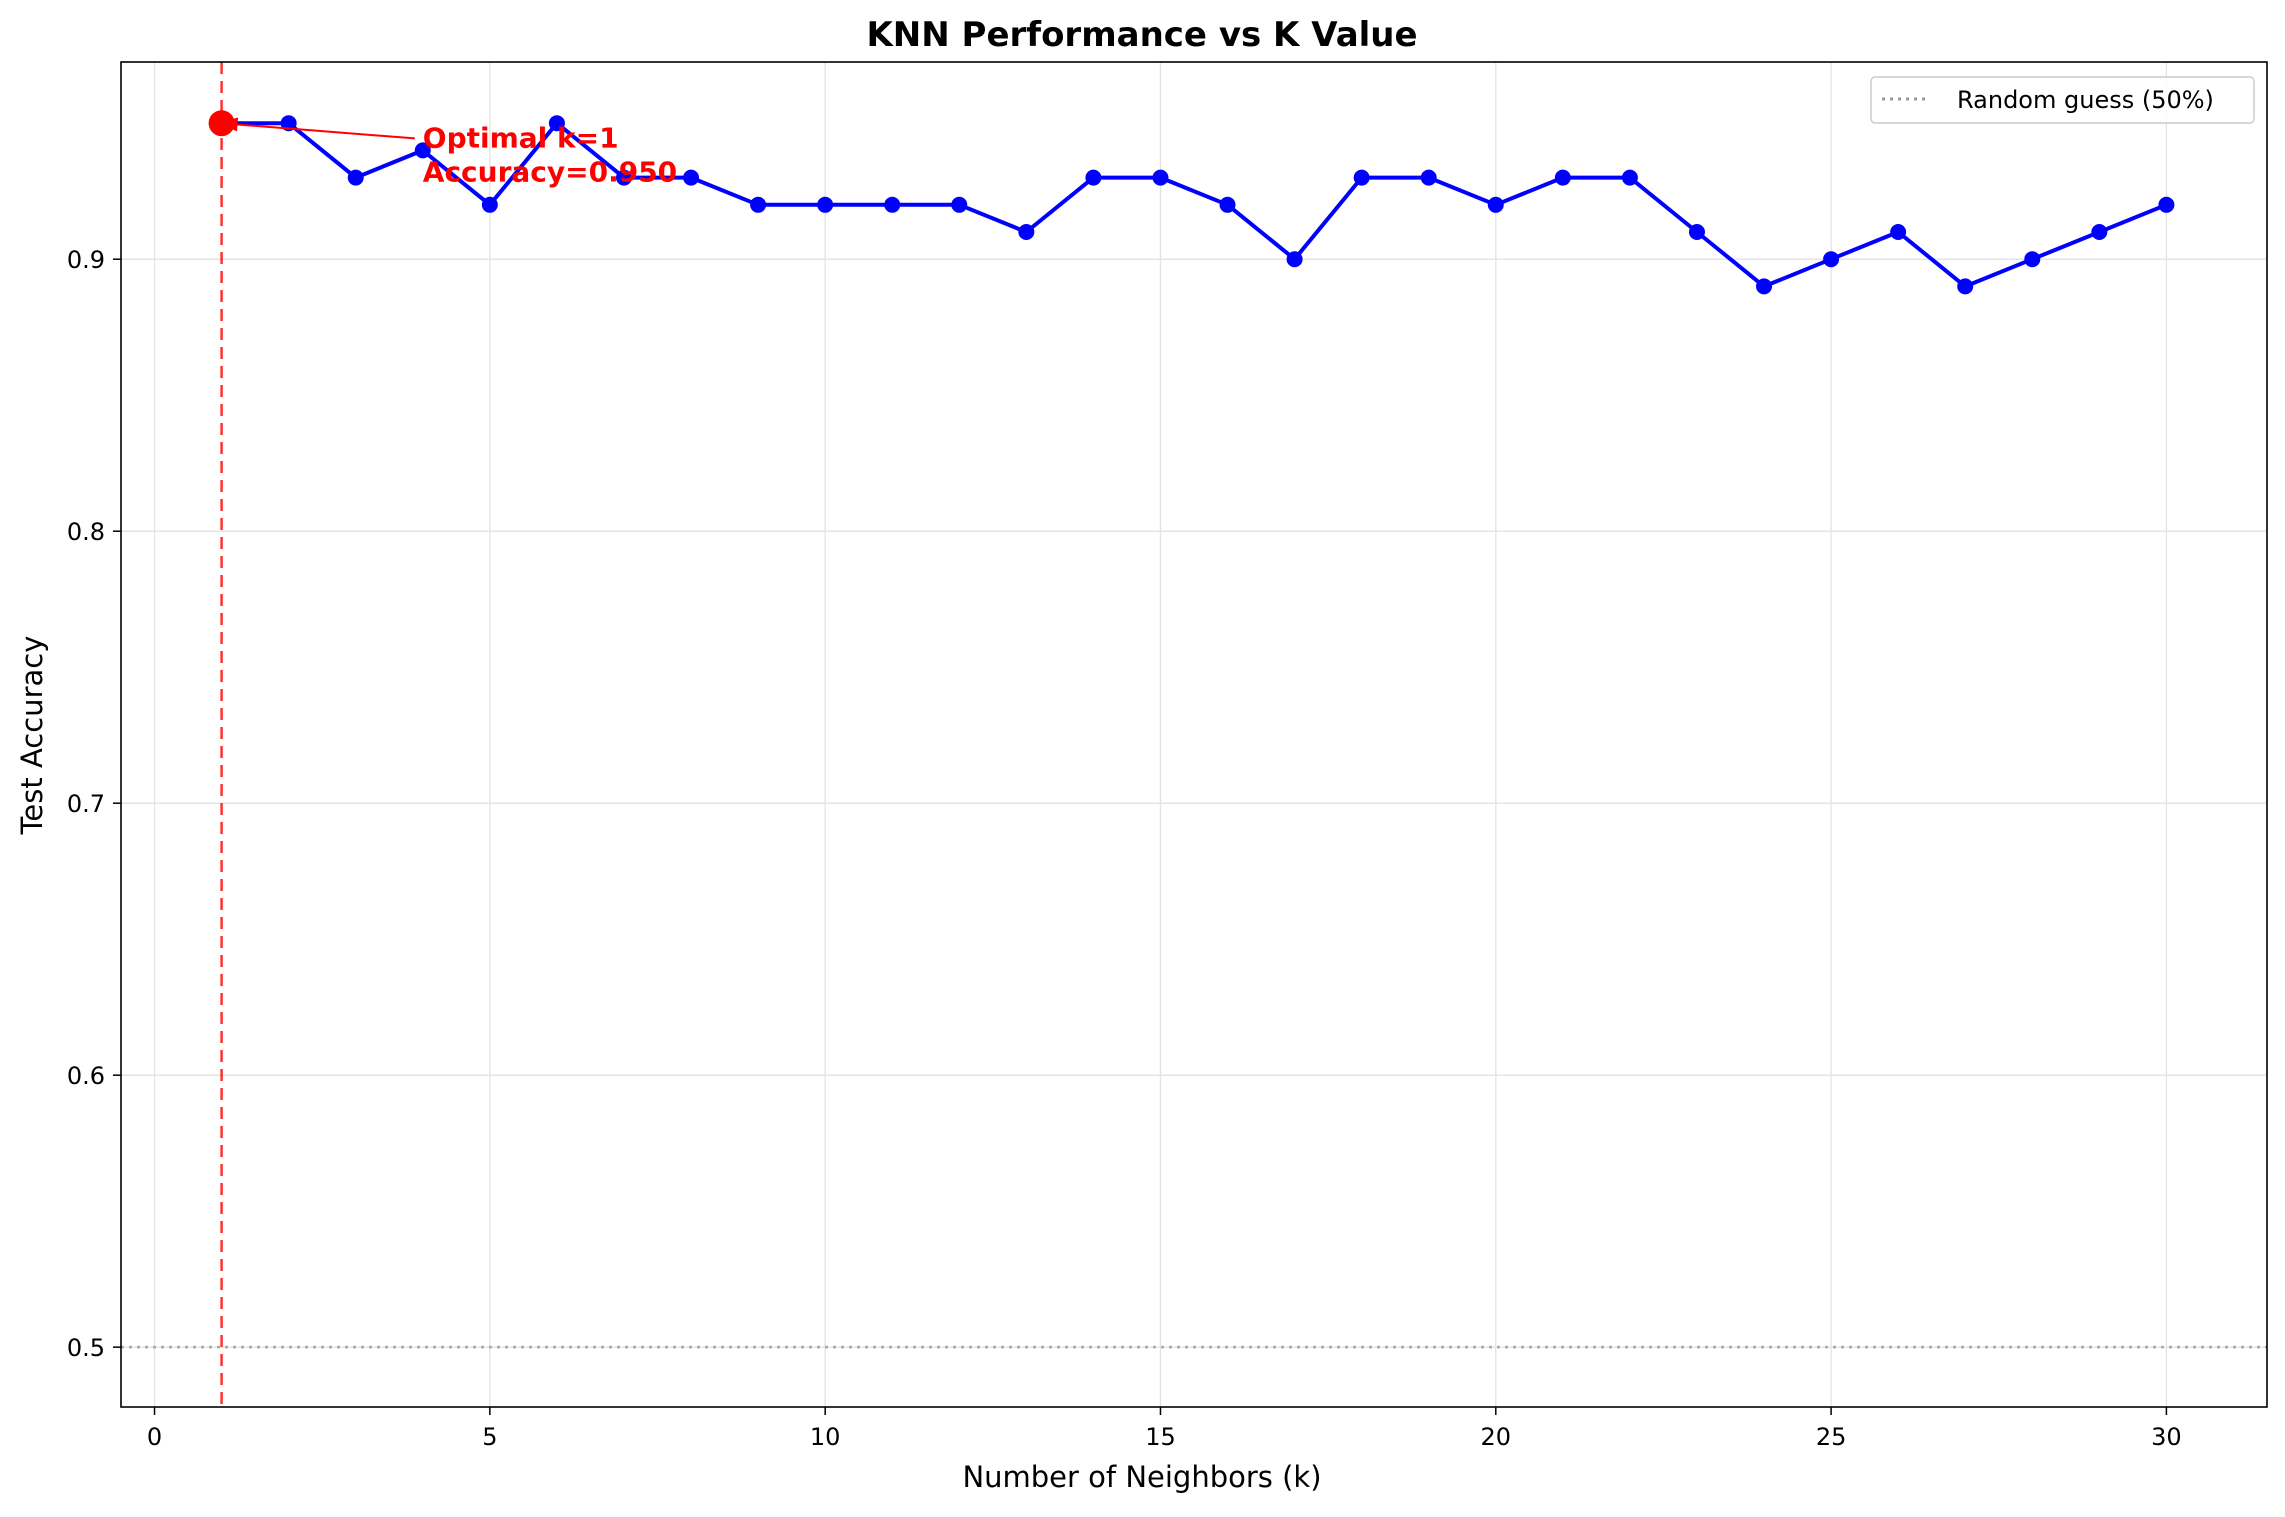 The image size is (2285, 1517). What do you see at coordinates (86, 1076) in the screenshot?
I see `y-tick-label: 0.6` at bounding box center [86, 1076].